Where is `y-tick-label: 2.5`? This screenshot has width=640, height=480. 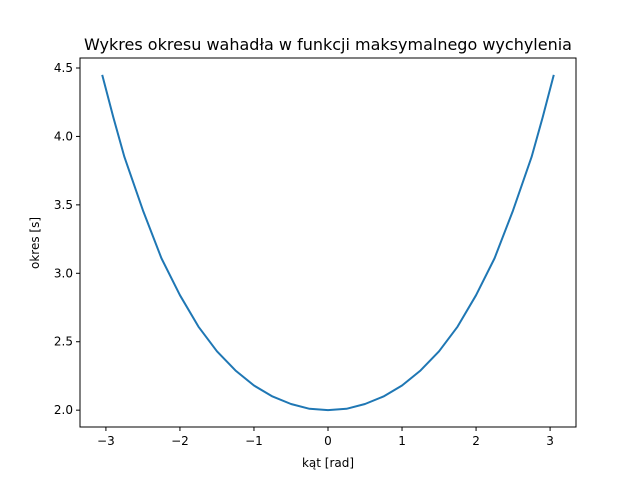 y-tick-label: 2.5 is located at coordinates (63, 342).